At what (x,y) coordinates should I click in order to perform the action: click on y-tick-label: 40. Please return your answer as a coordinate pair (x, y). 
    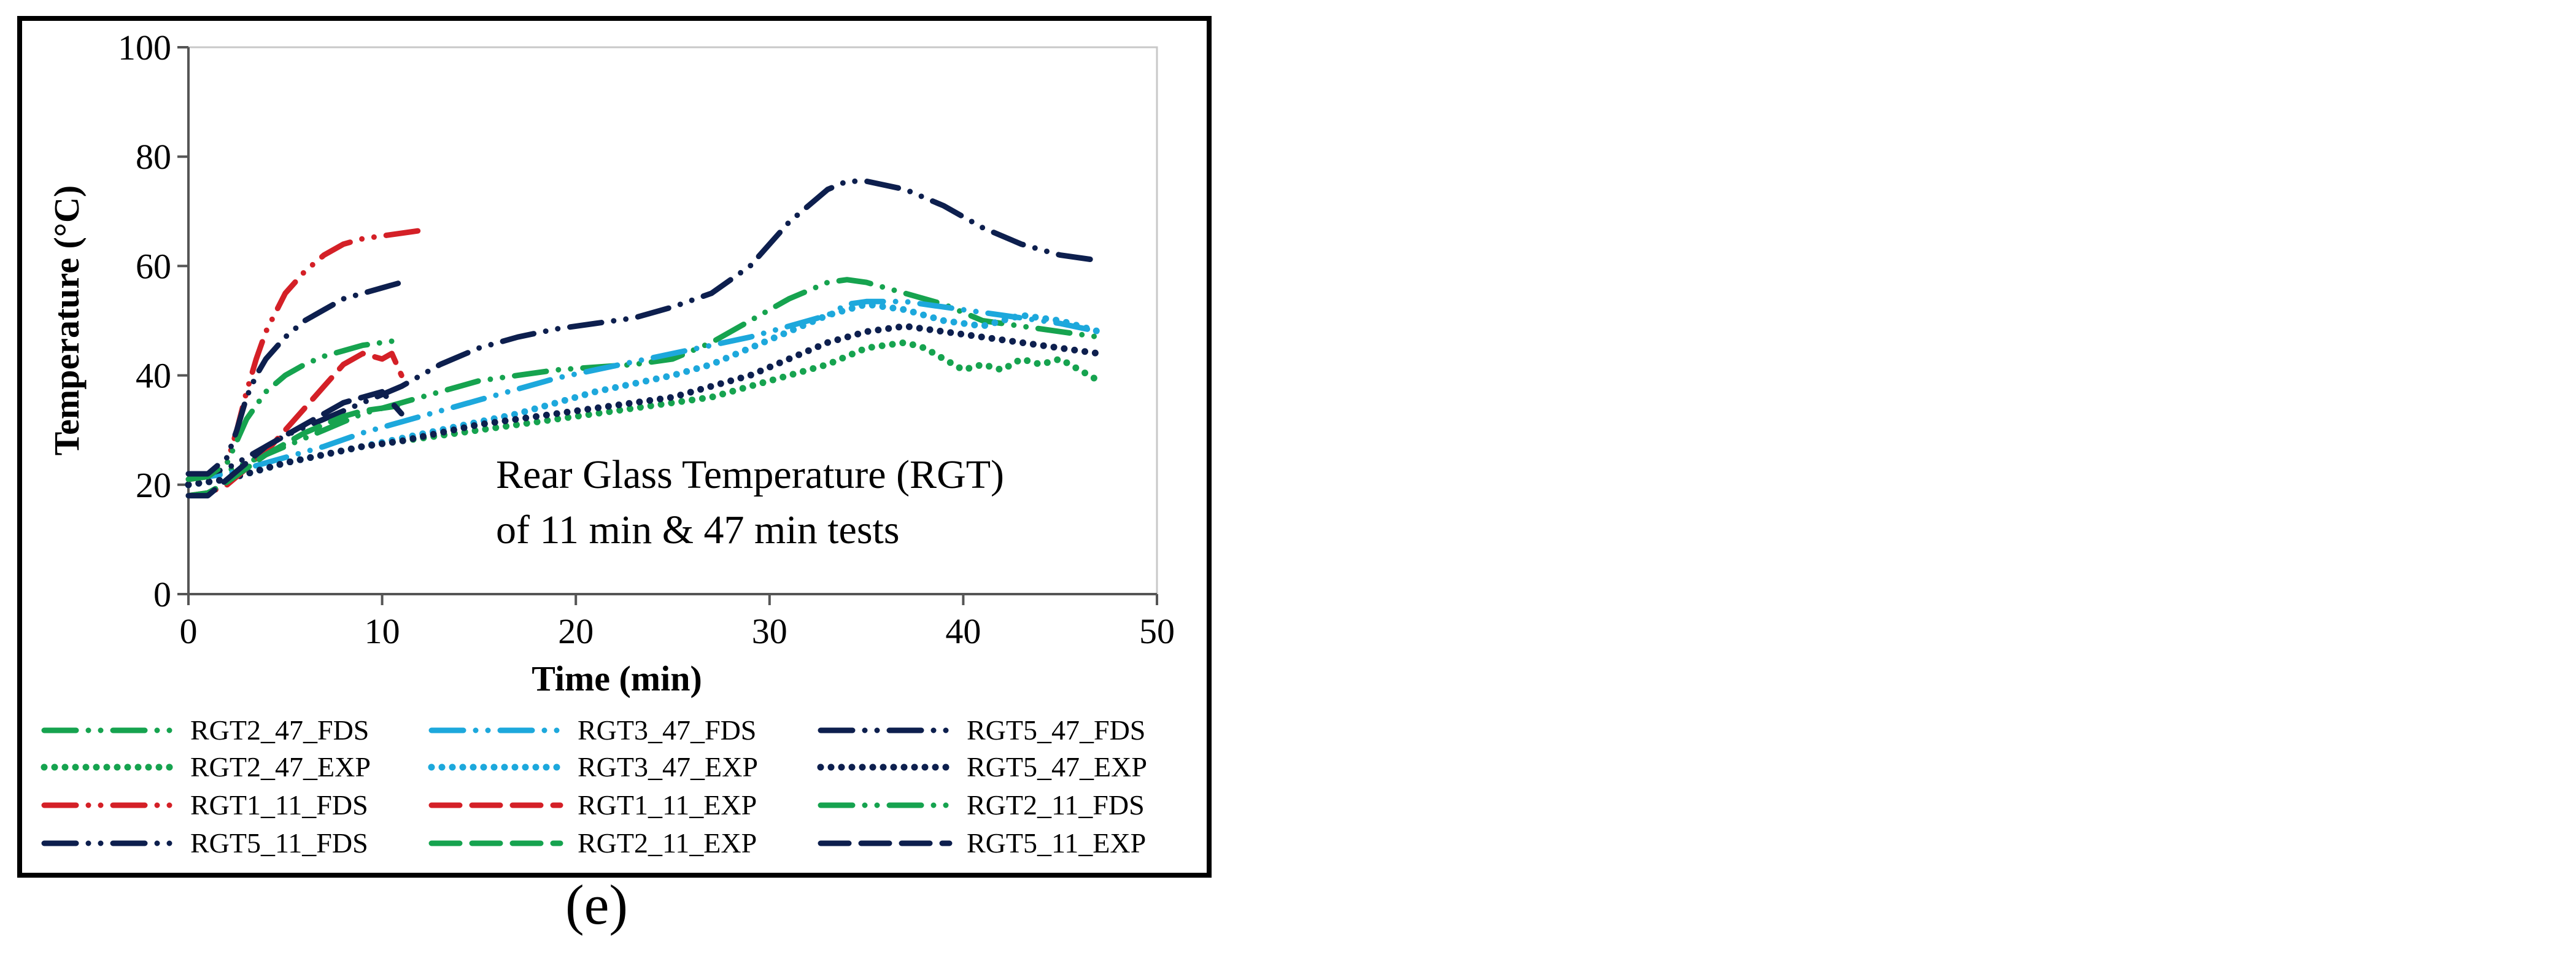
    Looking at the image, I should click on (153, 376).